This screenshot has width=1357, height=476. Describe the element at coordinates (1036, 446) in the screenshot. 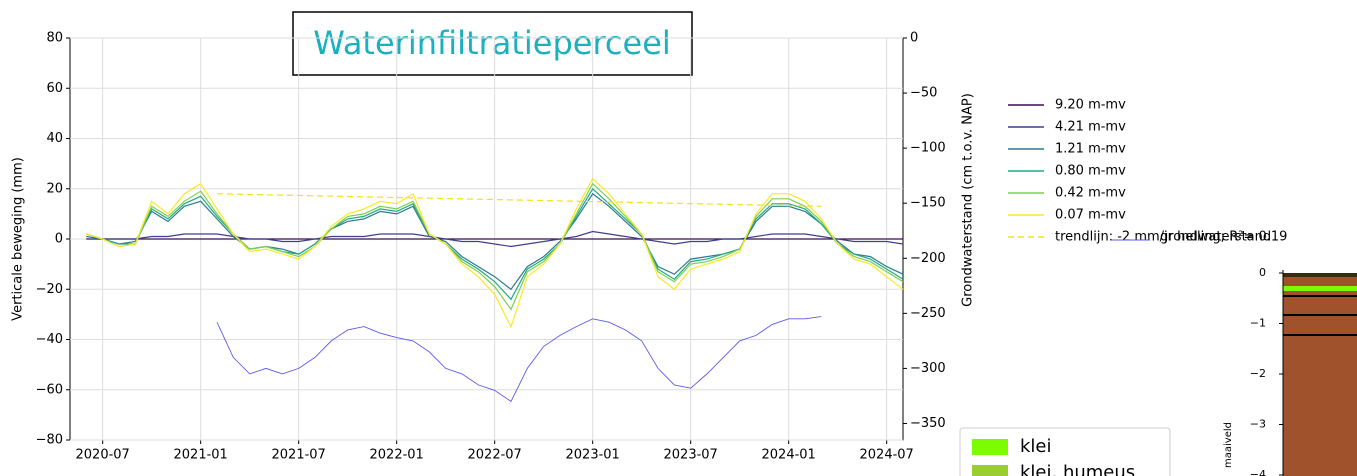

I see `soil-legend-label: klei` at that location.